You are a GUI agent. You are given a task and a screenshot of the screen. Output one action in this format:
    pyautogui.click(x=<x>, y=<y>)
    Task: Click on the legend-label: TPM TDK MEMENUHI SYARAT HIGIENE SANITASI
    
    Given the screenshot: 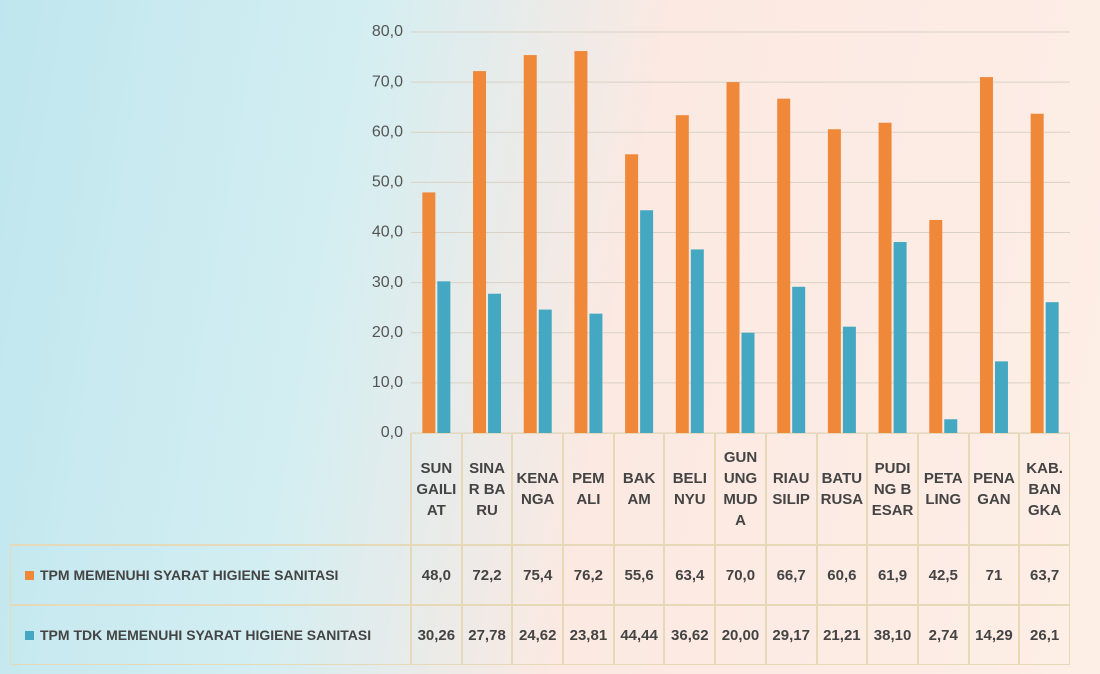 What is the action you would take?
    pyautogui.click(x=206, y=635)
    